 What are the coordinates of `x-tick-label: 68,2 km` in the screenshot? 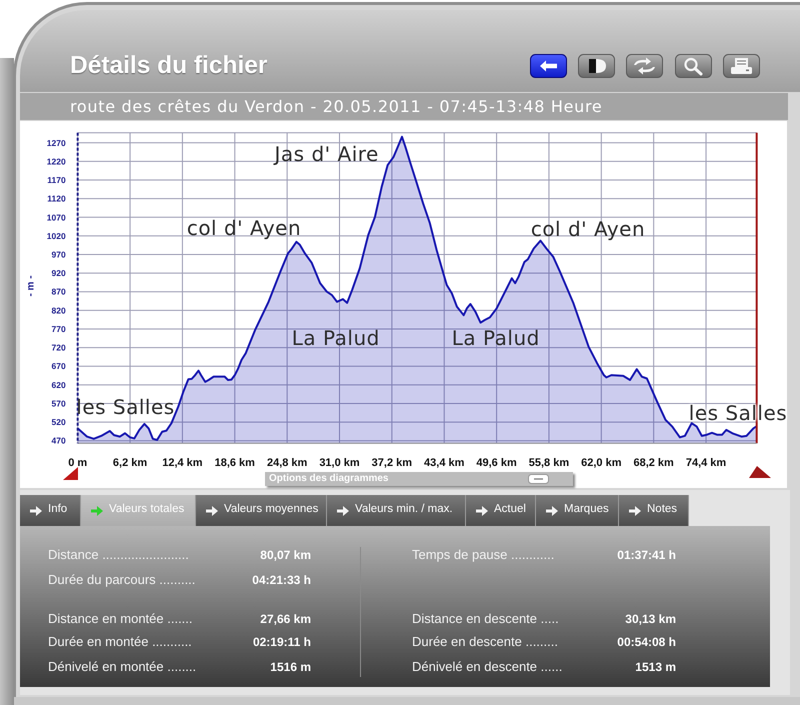 It's located at (653, 463).